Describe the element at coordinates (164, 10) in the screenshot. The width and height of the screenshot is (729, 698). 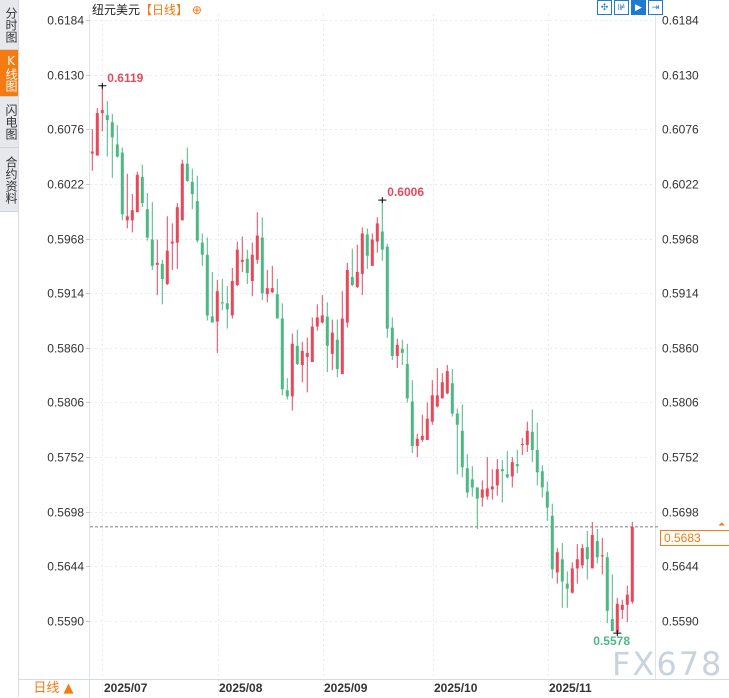
I see `period-label: 【日线】` at that location.